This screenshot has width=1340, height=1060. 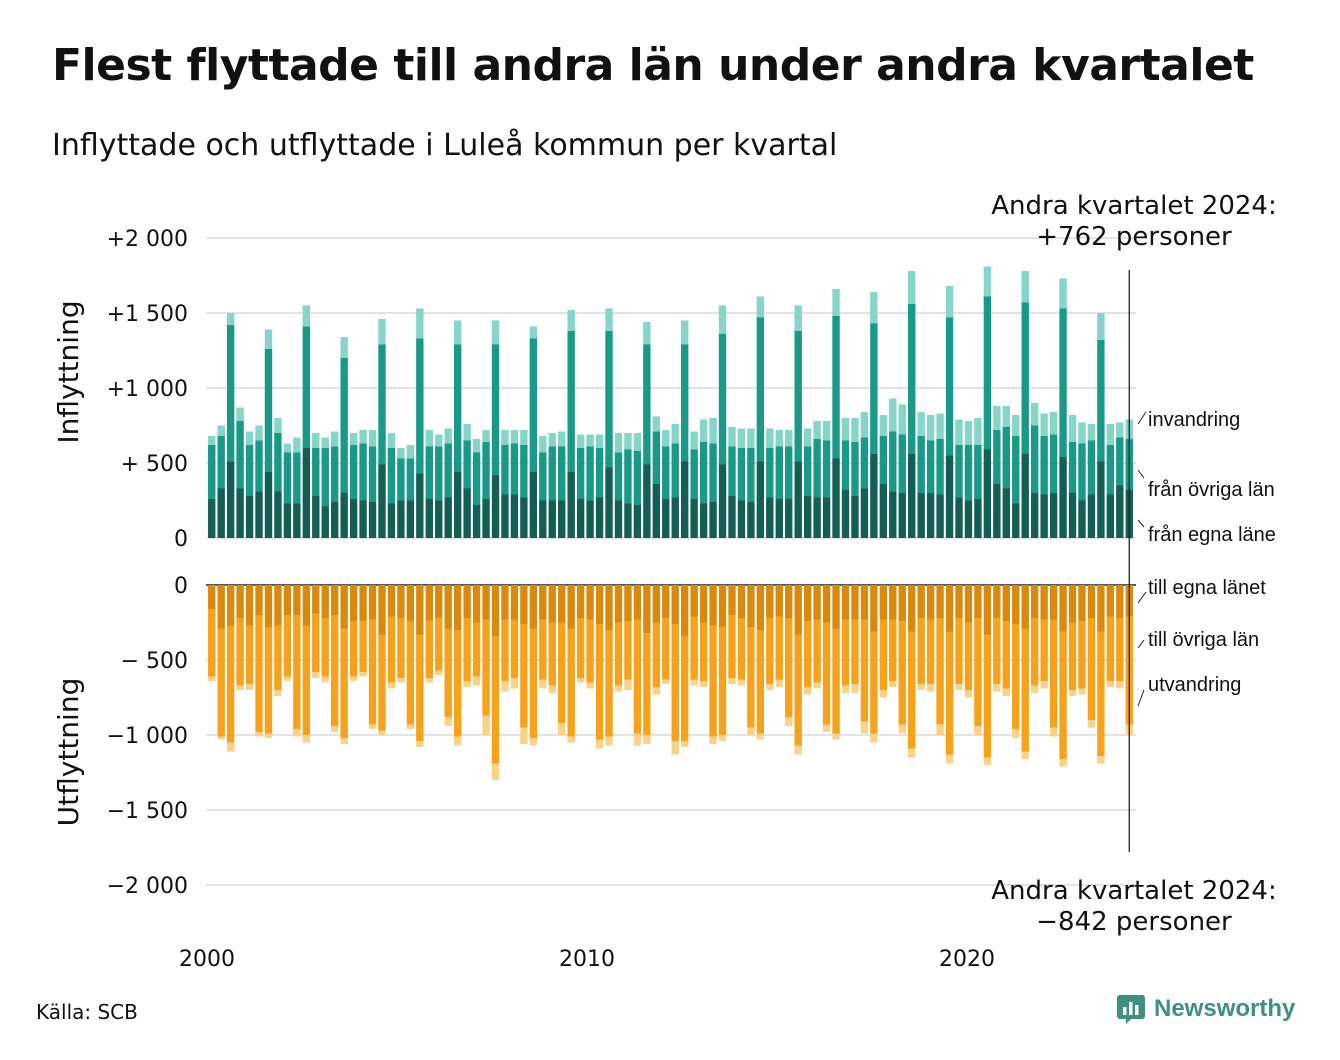 What do you see at coordinates (1134, 237) in the screenshot?
I see `annotation-top-value: +762 personer` at bounding box center [1134, 237].